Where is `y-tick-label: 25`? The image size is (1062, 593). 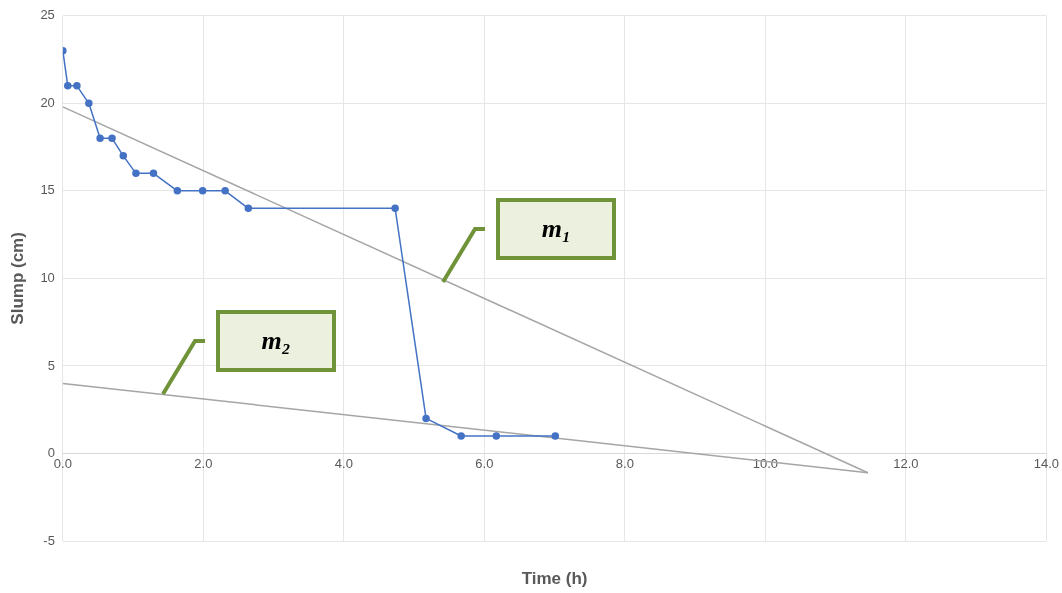 y-tick-label: 25 is located at coordinates (47, 15).